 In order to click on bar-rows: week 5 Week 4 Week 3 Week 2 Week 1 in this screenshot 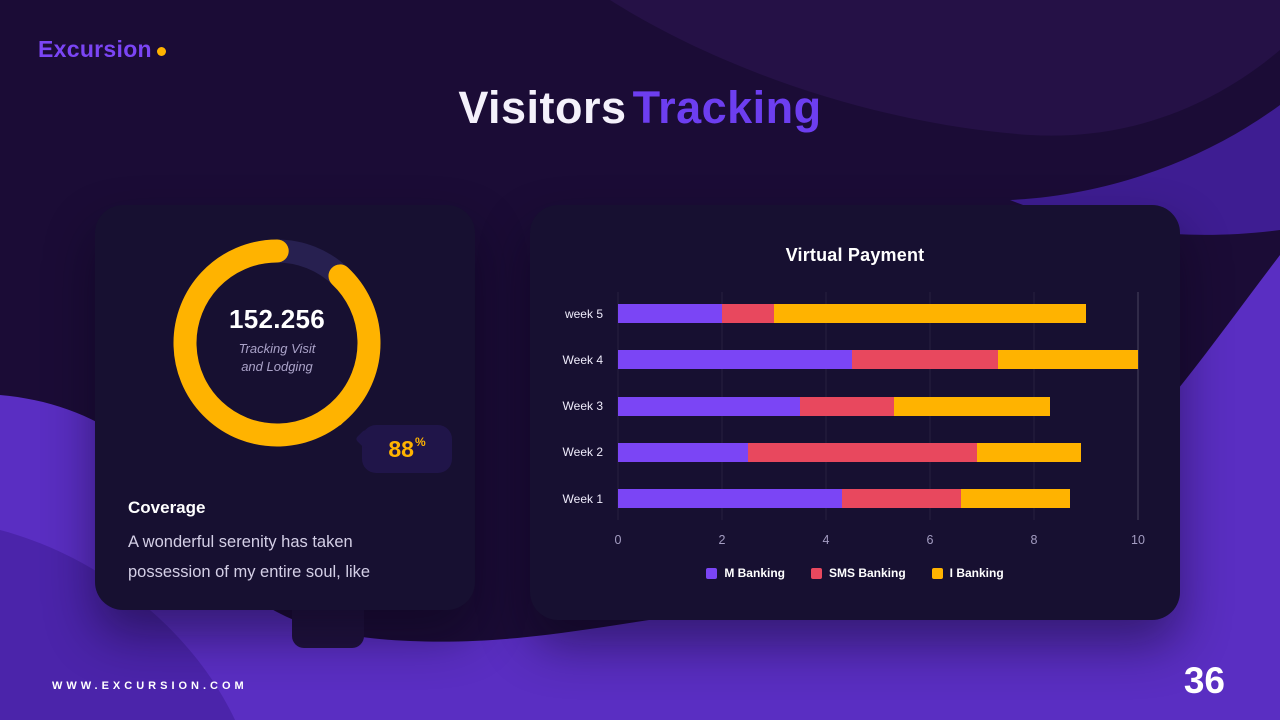, I will do `click(850, 406)`.